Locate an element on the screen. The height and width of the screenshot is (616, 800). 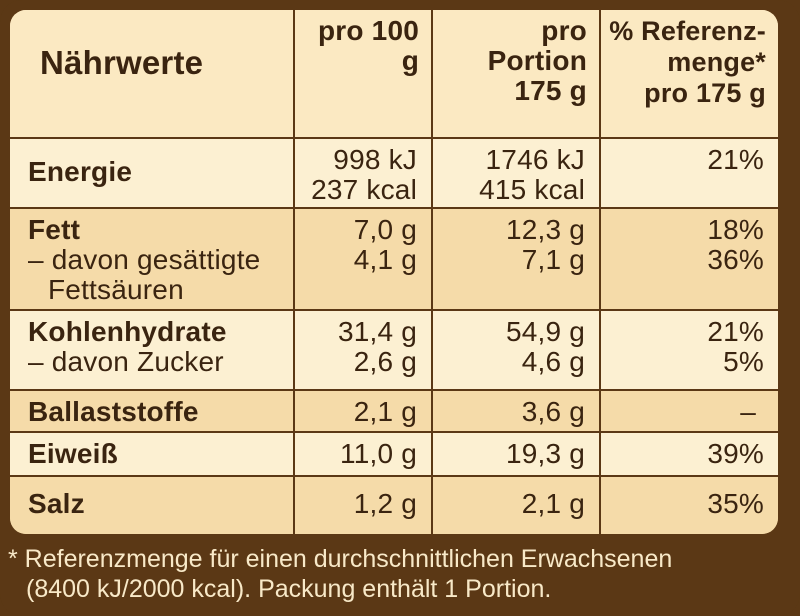
value-per-portion: 19,3 g is located at coordinates (516, 454).